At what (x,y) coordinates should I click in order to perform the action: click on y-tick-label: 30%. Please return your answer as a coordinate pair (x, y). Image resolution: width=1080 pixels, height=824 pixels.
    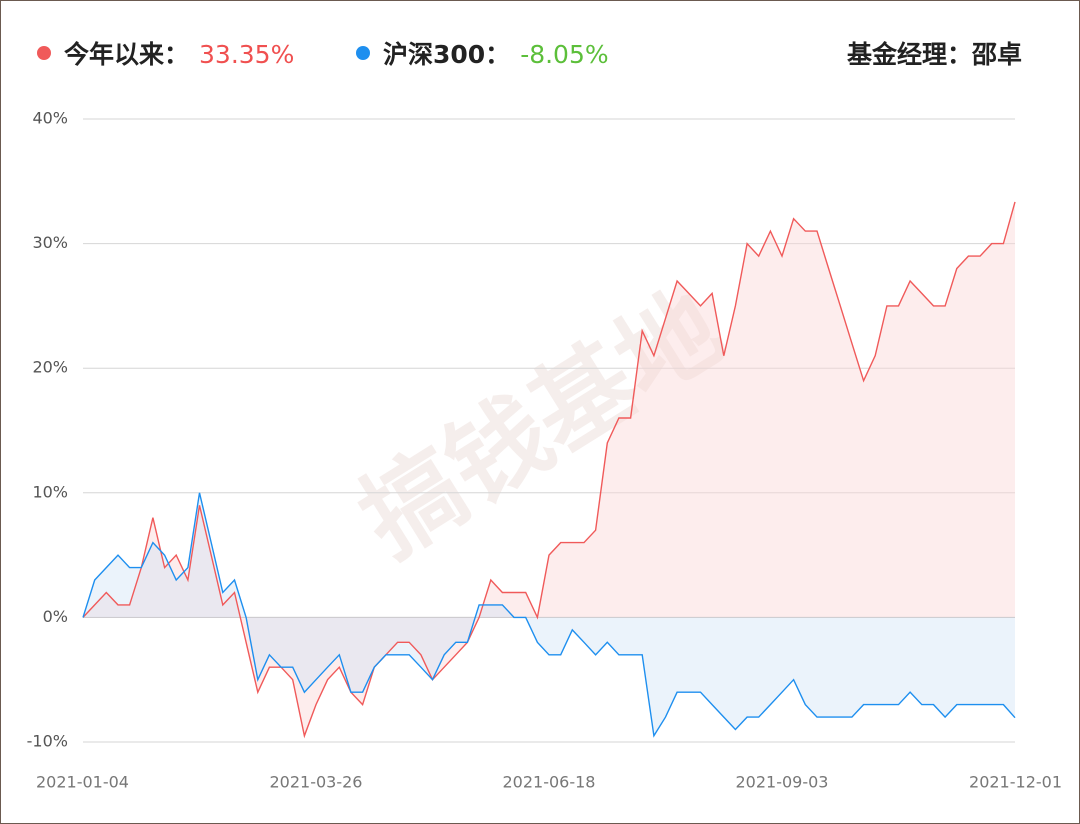
    Looking at the image, I should click on (50, 242).